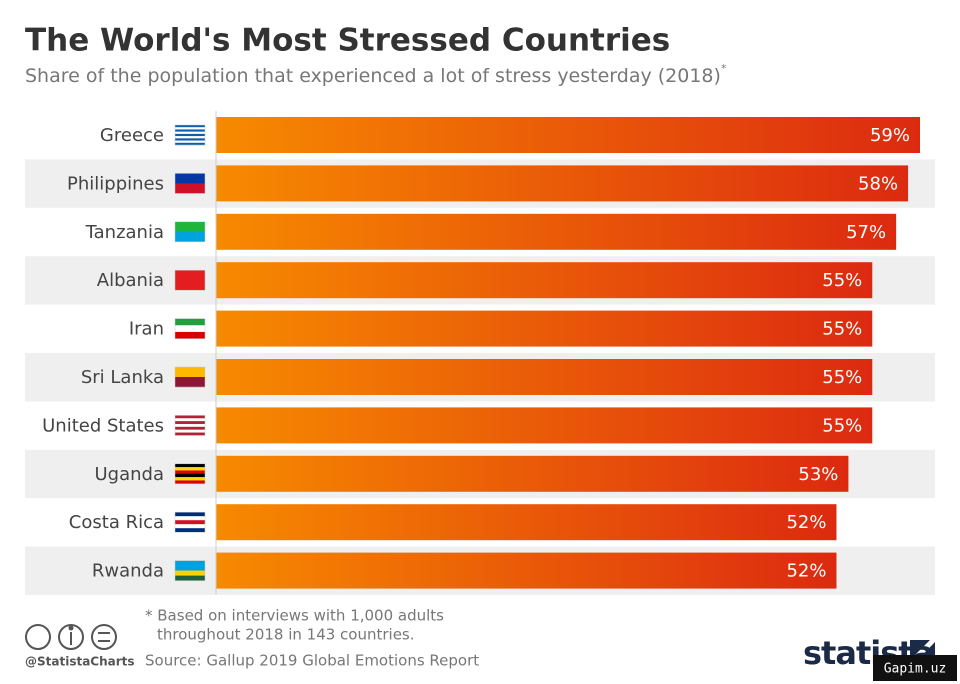 This screenshot has height=684, width=960. What do you see at coordinates (130, 280) in the screenshot?
I see `category-label: Albania` at bounding box center [130, 280].